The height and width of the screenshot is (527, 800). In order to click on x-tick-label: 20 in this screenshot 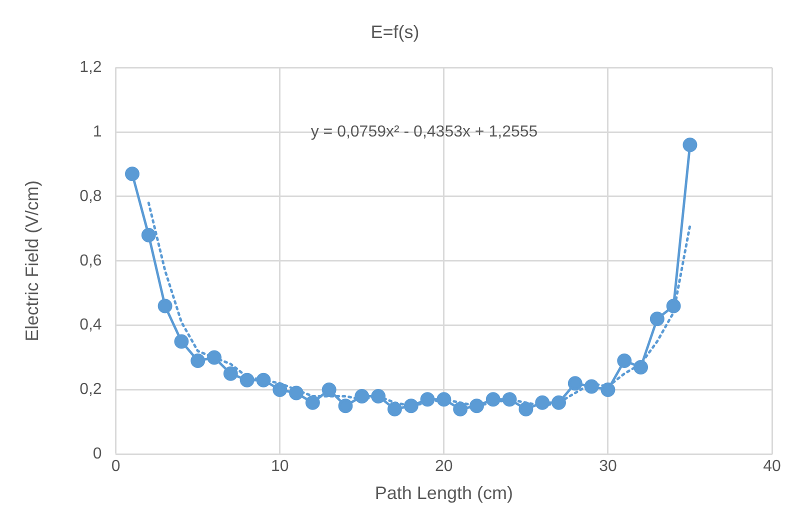, I will do `click(444, 467)`.